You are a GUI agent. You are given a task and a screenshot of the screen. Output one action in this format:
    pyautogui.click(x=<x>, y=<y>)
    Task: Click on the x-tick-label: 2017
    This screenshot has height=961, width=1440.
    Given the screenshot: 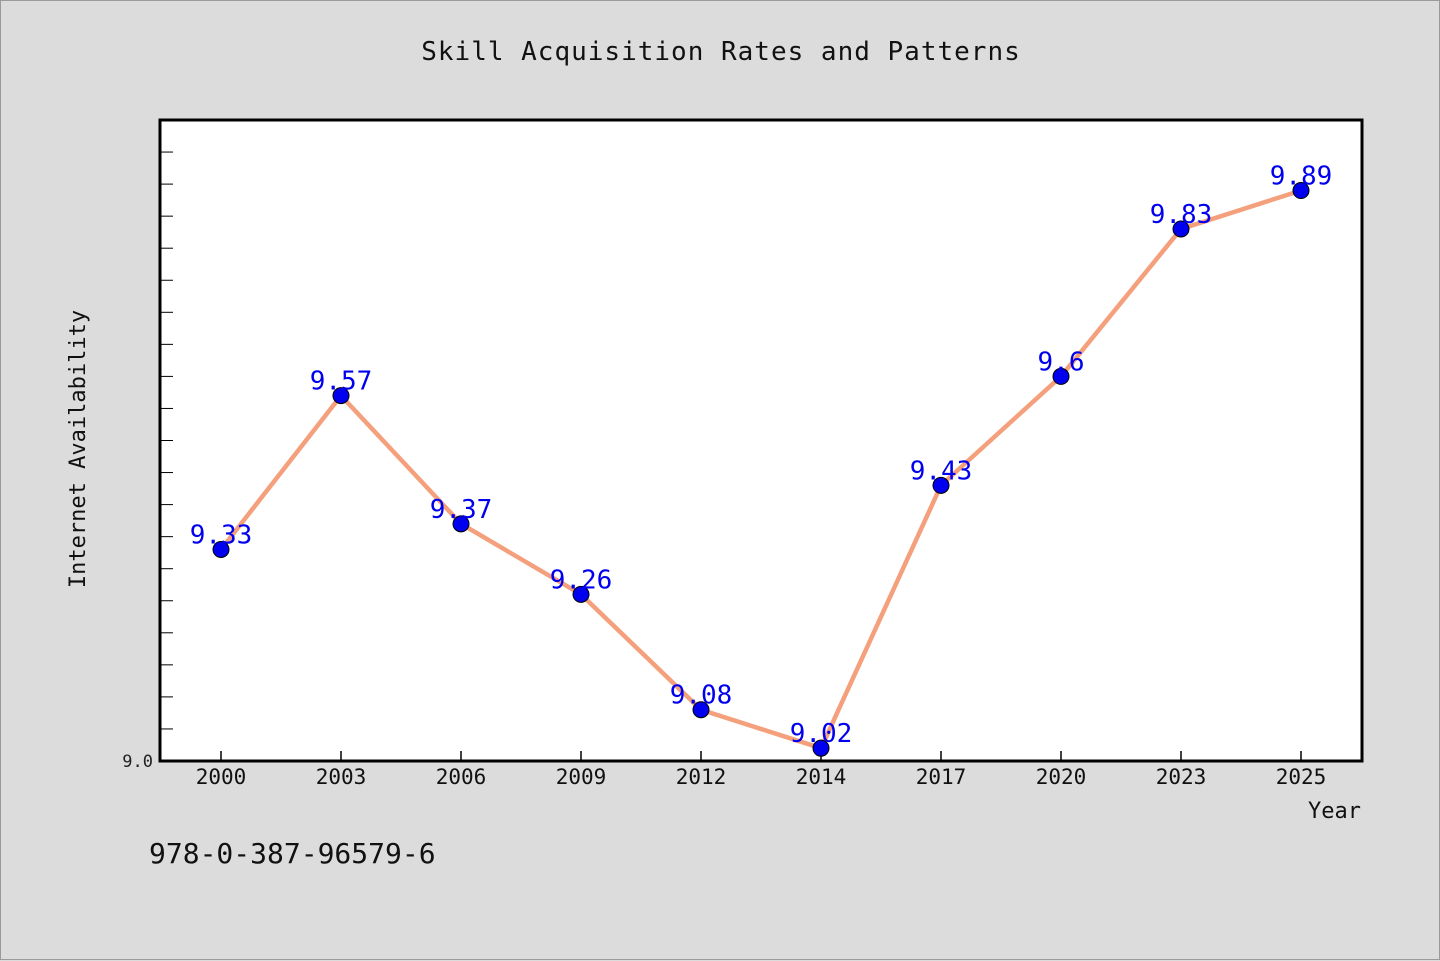 What is the action you would take?
    pyautogui.click(x=941, y=777)
    